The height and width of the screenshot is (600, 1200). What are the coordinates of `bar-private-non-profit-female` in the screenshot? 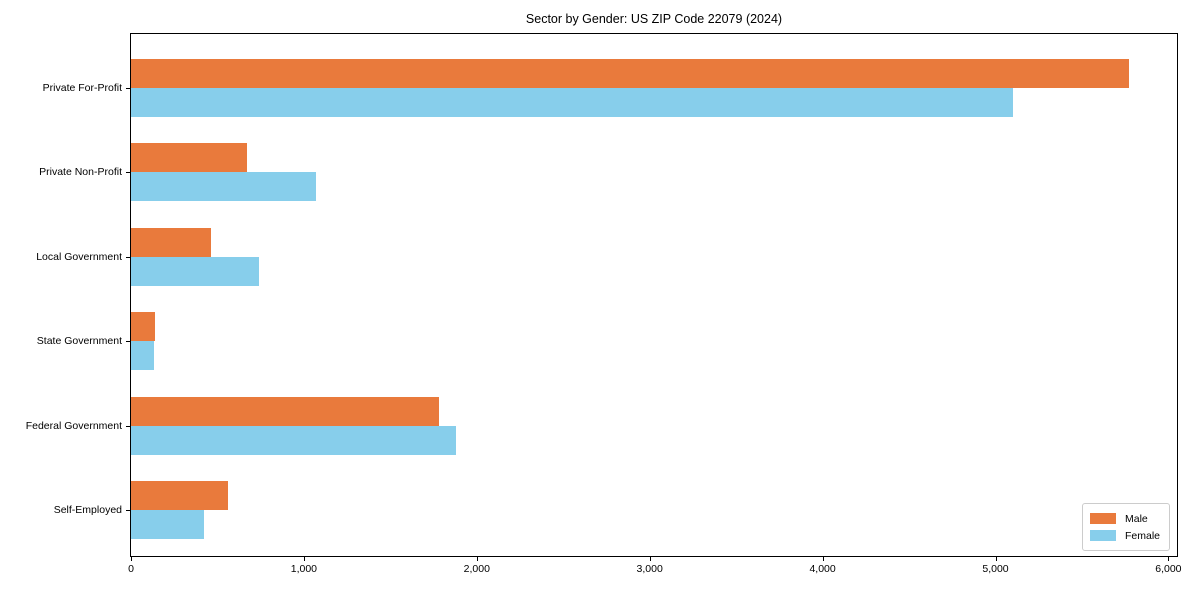 It's located at (223, 187).